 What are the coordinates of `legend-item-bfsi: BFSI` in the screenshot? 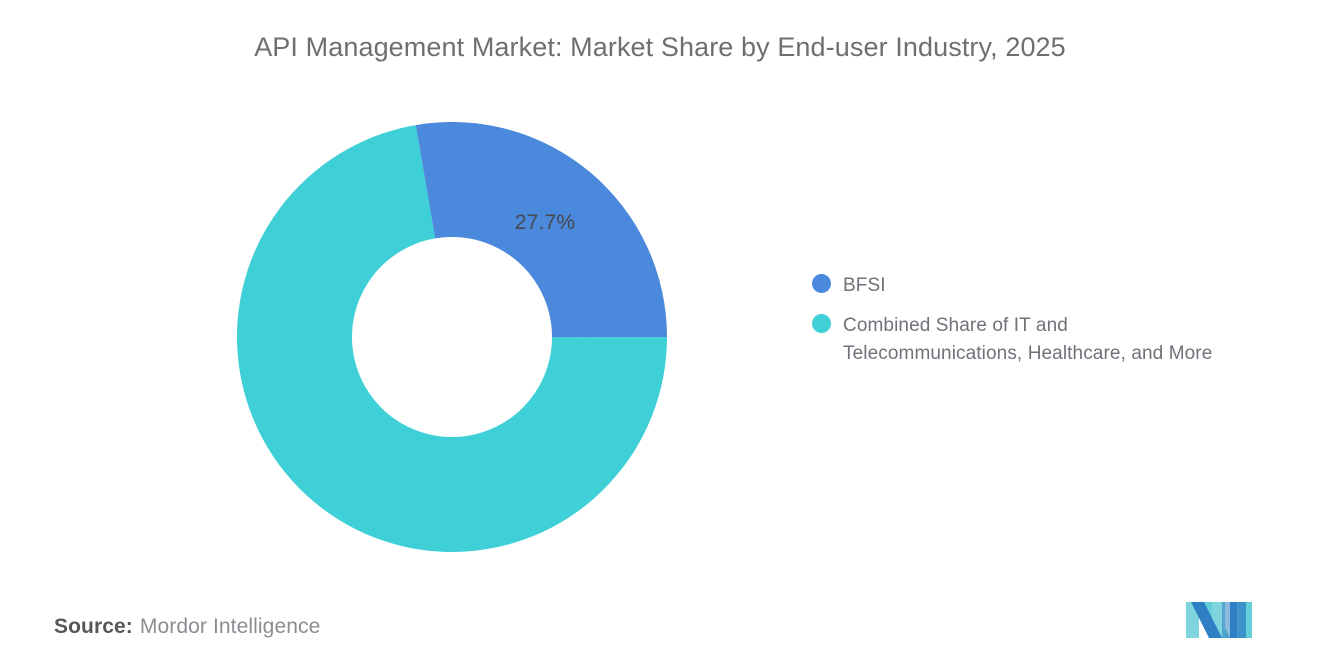 It's located at (1057, 286).